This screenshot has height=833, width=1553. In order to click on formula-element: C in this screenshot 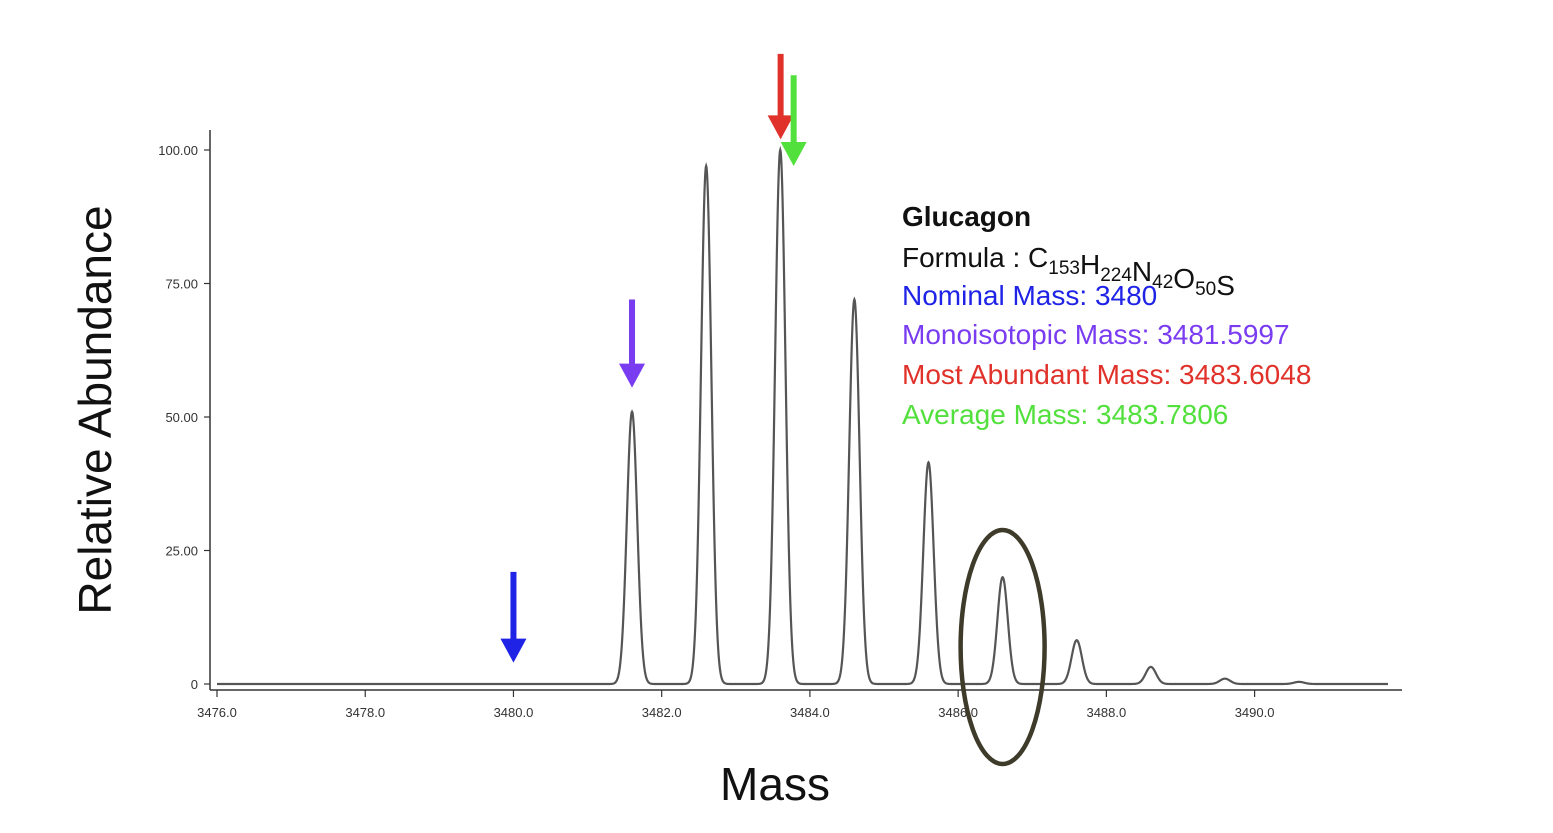, I will do `click(1038, 257)`.